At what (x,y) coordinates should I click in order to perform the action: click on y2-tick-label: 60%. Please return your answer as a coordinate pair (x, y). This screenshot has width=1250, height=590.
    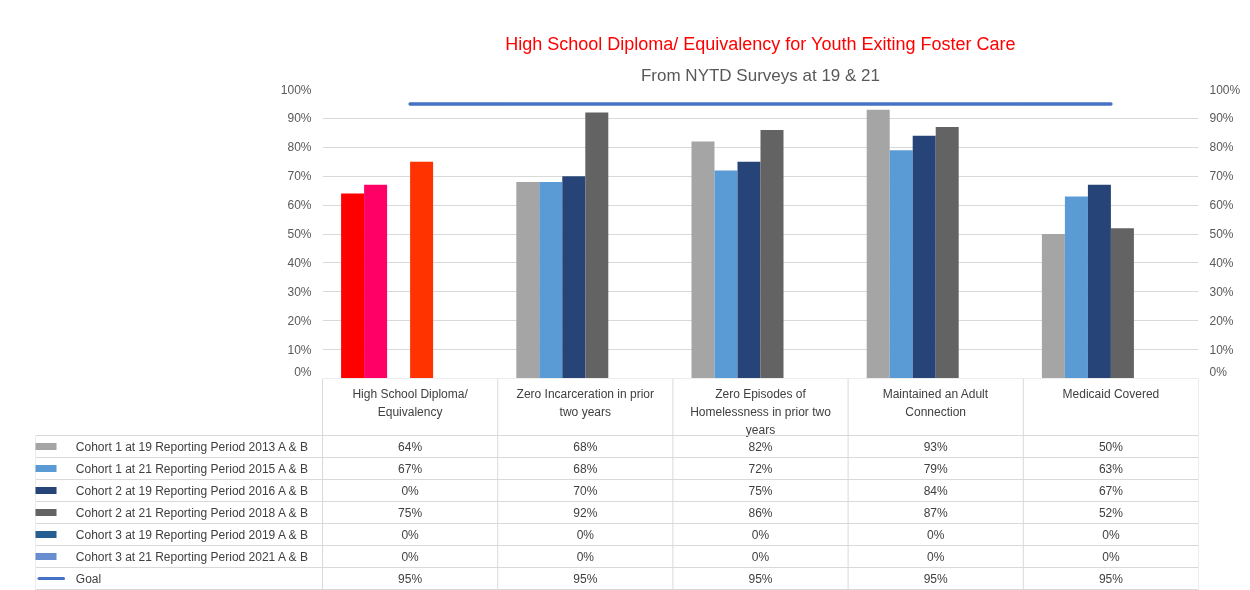
    Looking at the image, I should click on (1221, 205).